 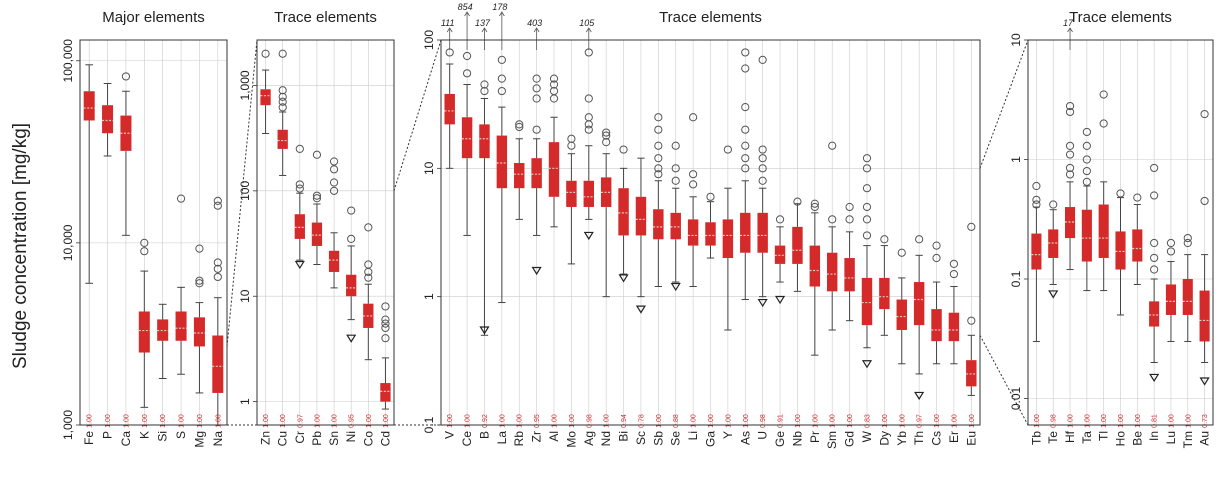 What do you see at coordinates (385, 438) in the screenshot?
I see `x-tick-label: Cd` at bounding box center [385, 438].